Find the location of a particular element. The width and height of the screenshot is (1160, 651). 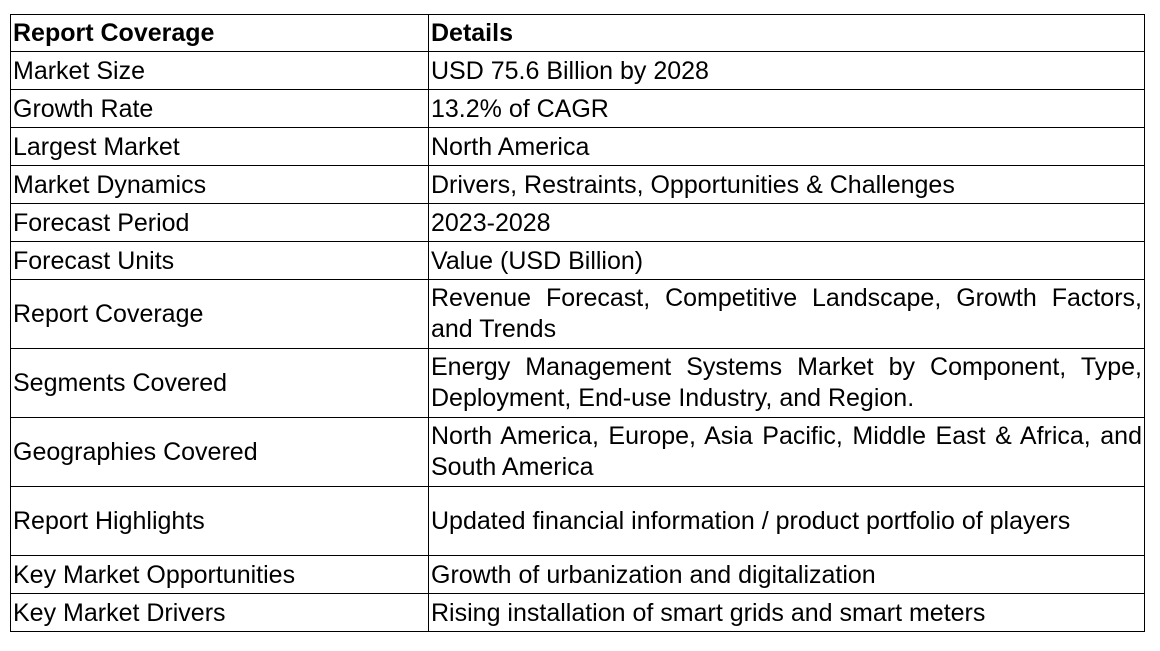

row-value: 2023-2028 is located at coordinates (786, 222).